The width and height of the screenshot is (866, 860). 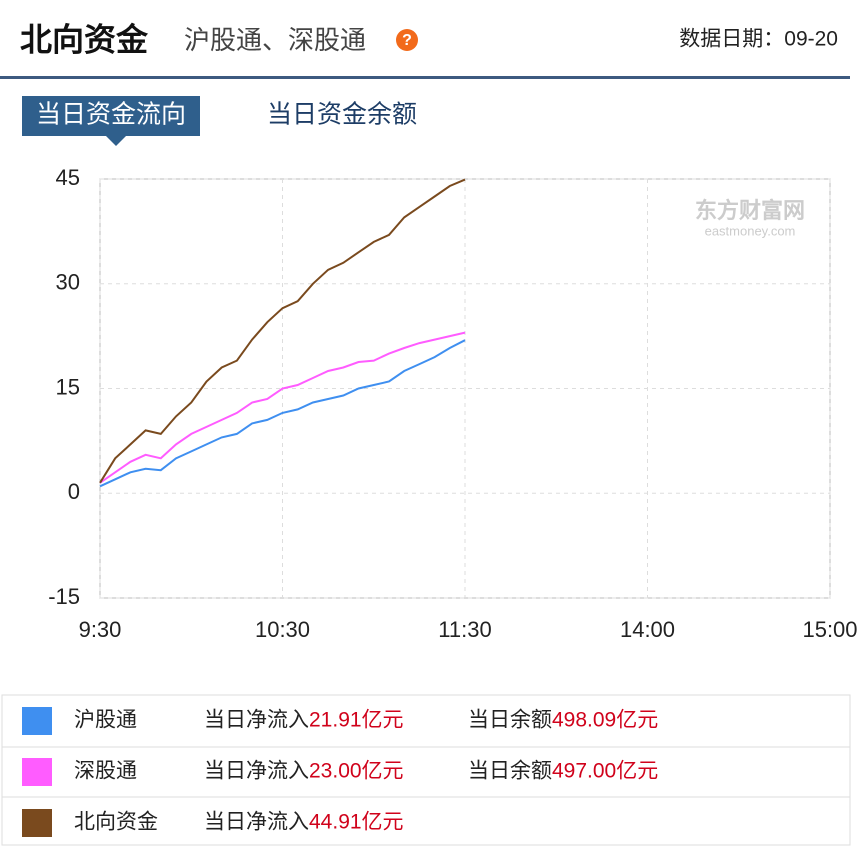 I want to click on legend-name: 北向资金, so click(x=116, y=822).